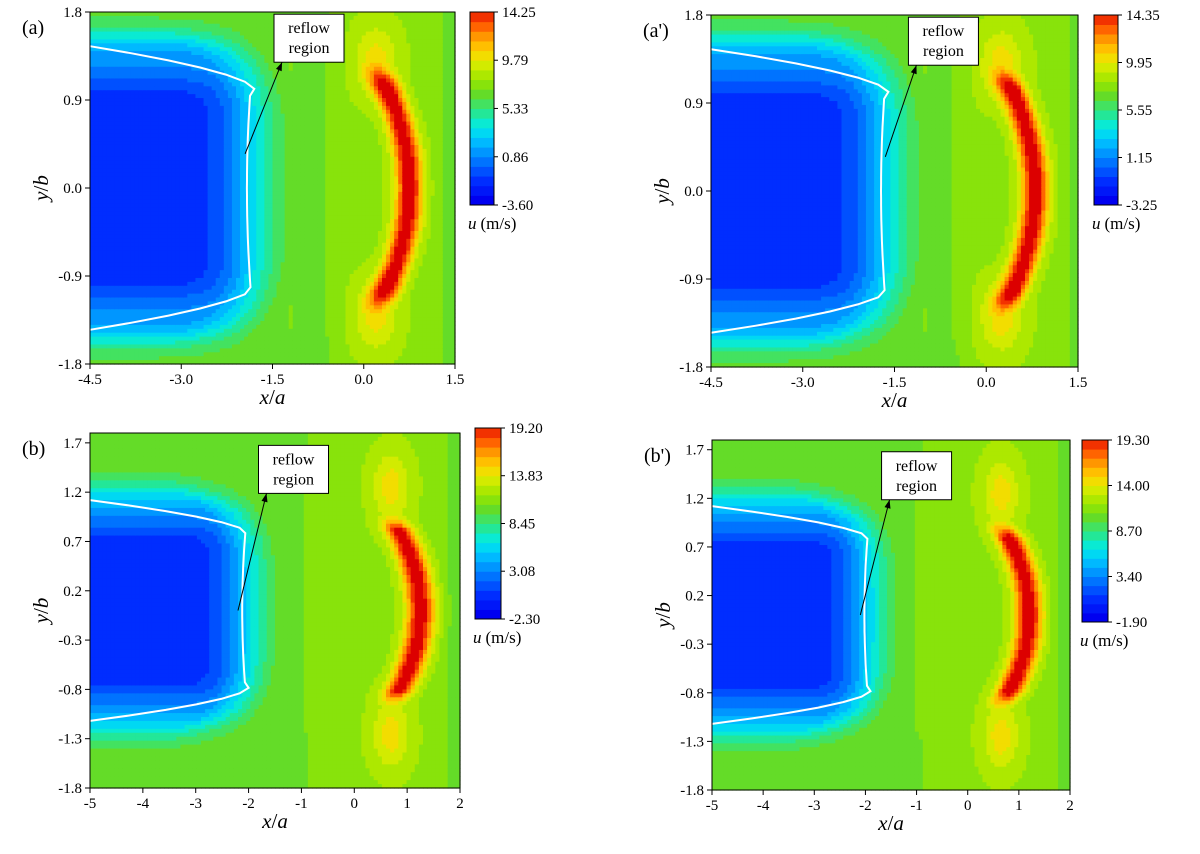 This screenshot has height=854, width=1200. What do you see at coordinates (803, 383) in the screenshot?
I see `x-tick-label: -3.0` at bounding box center [803, 383].